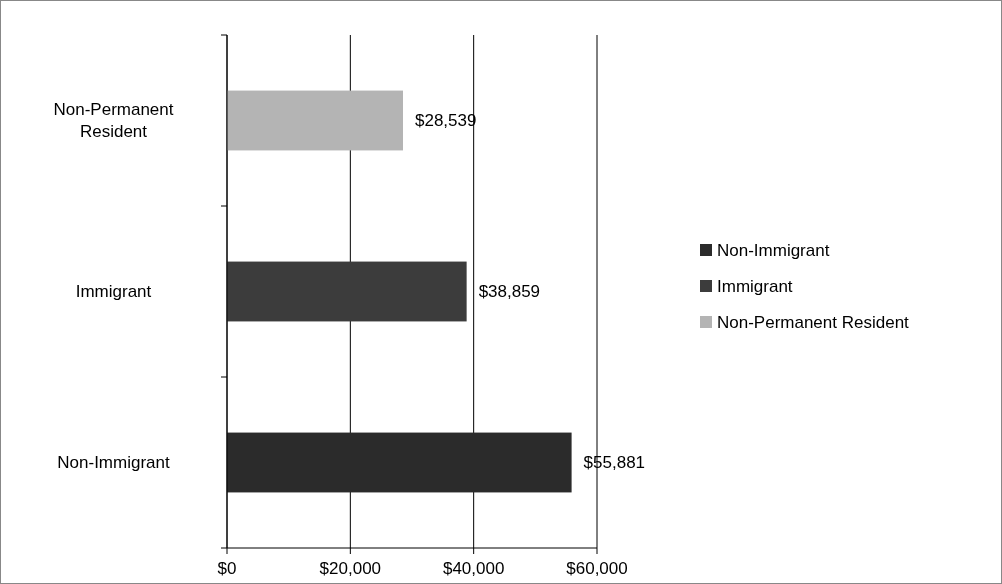 Image resolution: width=1002 pixels, height=584 pixels. I want to click on x-tick-label: $20,000, so click(350, 568).